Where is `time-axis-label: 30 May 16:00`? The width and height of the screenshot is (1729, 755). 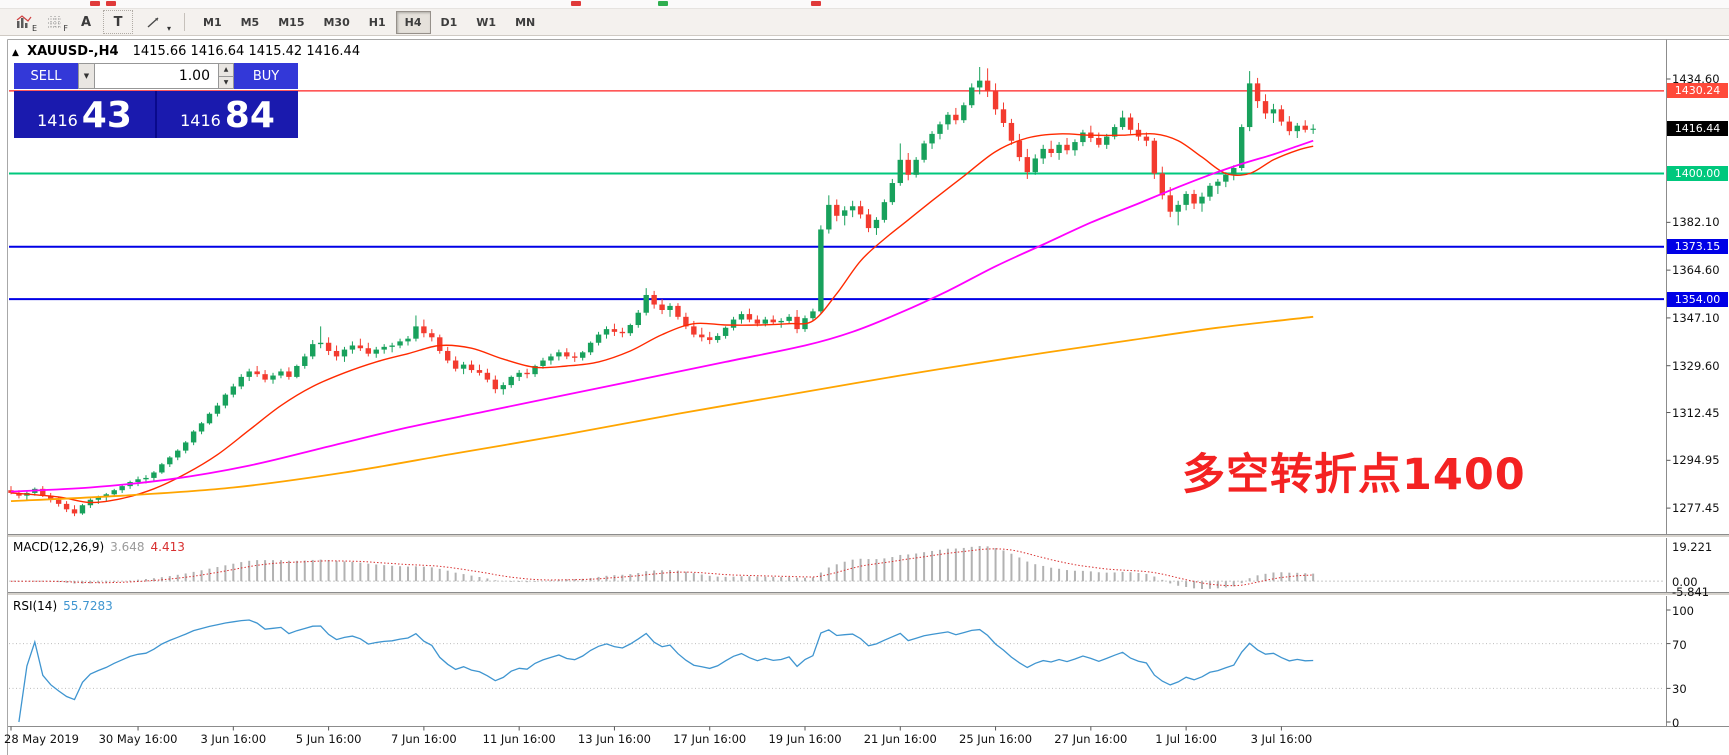 time-axis-label: 30 May 16:00 is located at coordinates (138, 739).